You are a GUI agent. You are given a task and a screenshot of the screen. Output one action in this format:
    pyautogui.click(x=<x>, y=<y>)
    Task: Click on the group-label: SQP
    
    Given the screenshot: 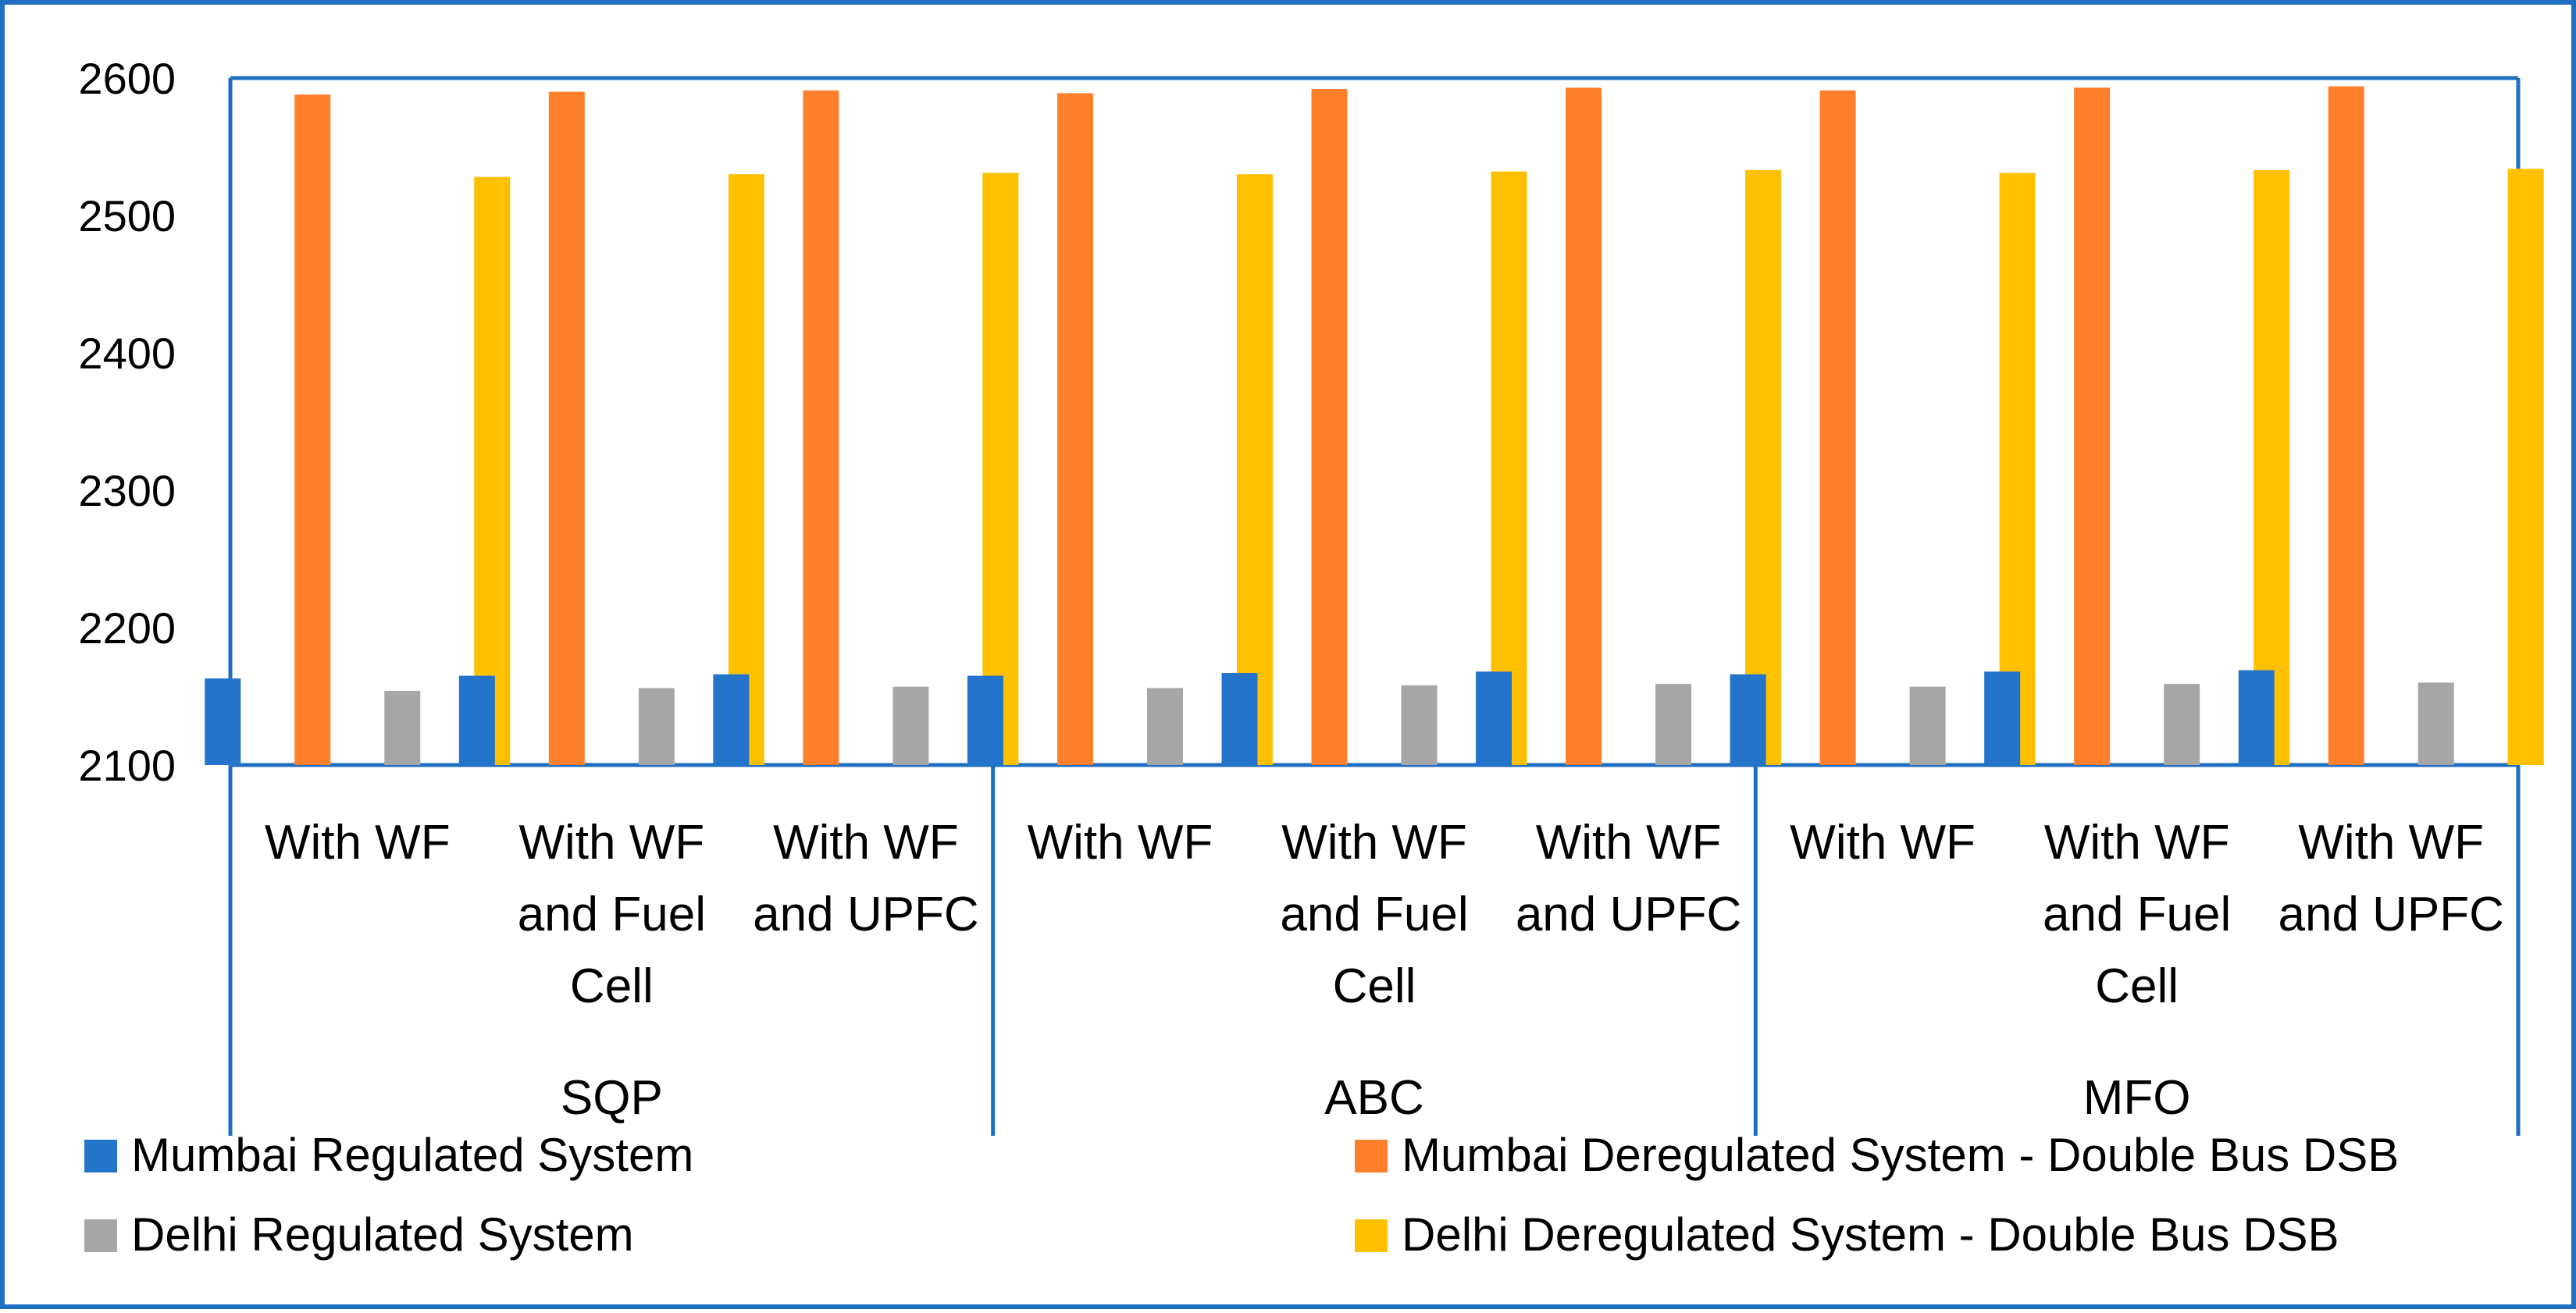 What is the action you would take?
    pyautogui.click(x=612, y=1098)
    